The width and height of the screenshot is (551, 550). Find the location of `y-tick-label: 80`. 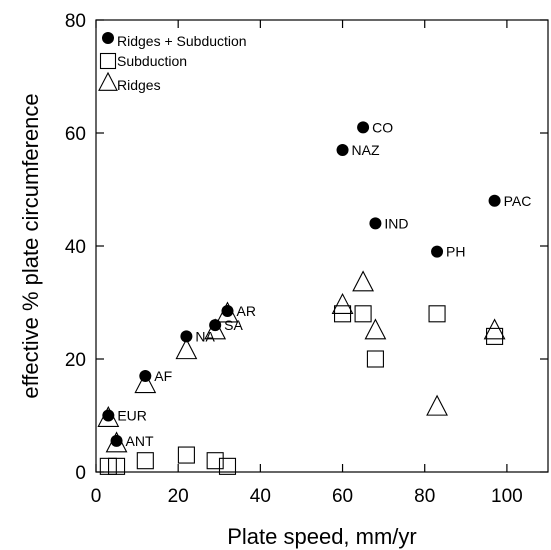

y-tick-label: 80 is located at coordinates (75, 21).